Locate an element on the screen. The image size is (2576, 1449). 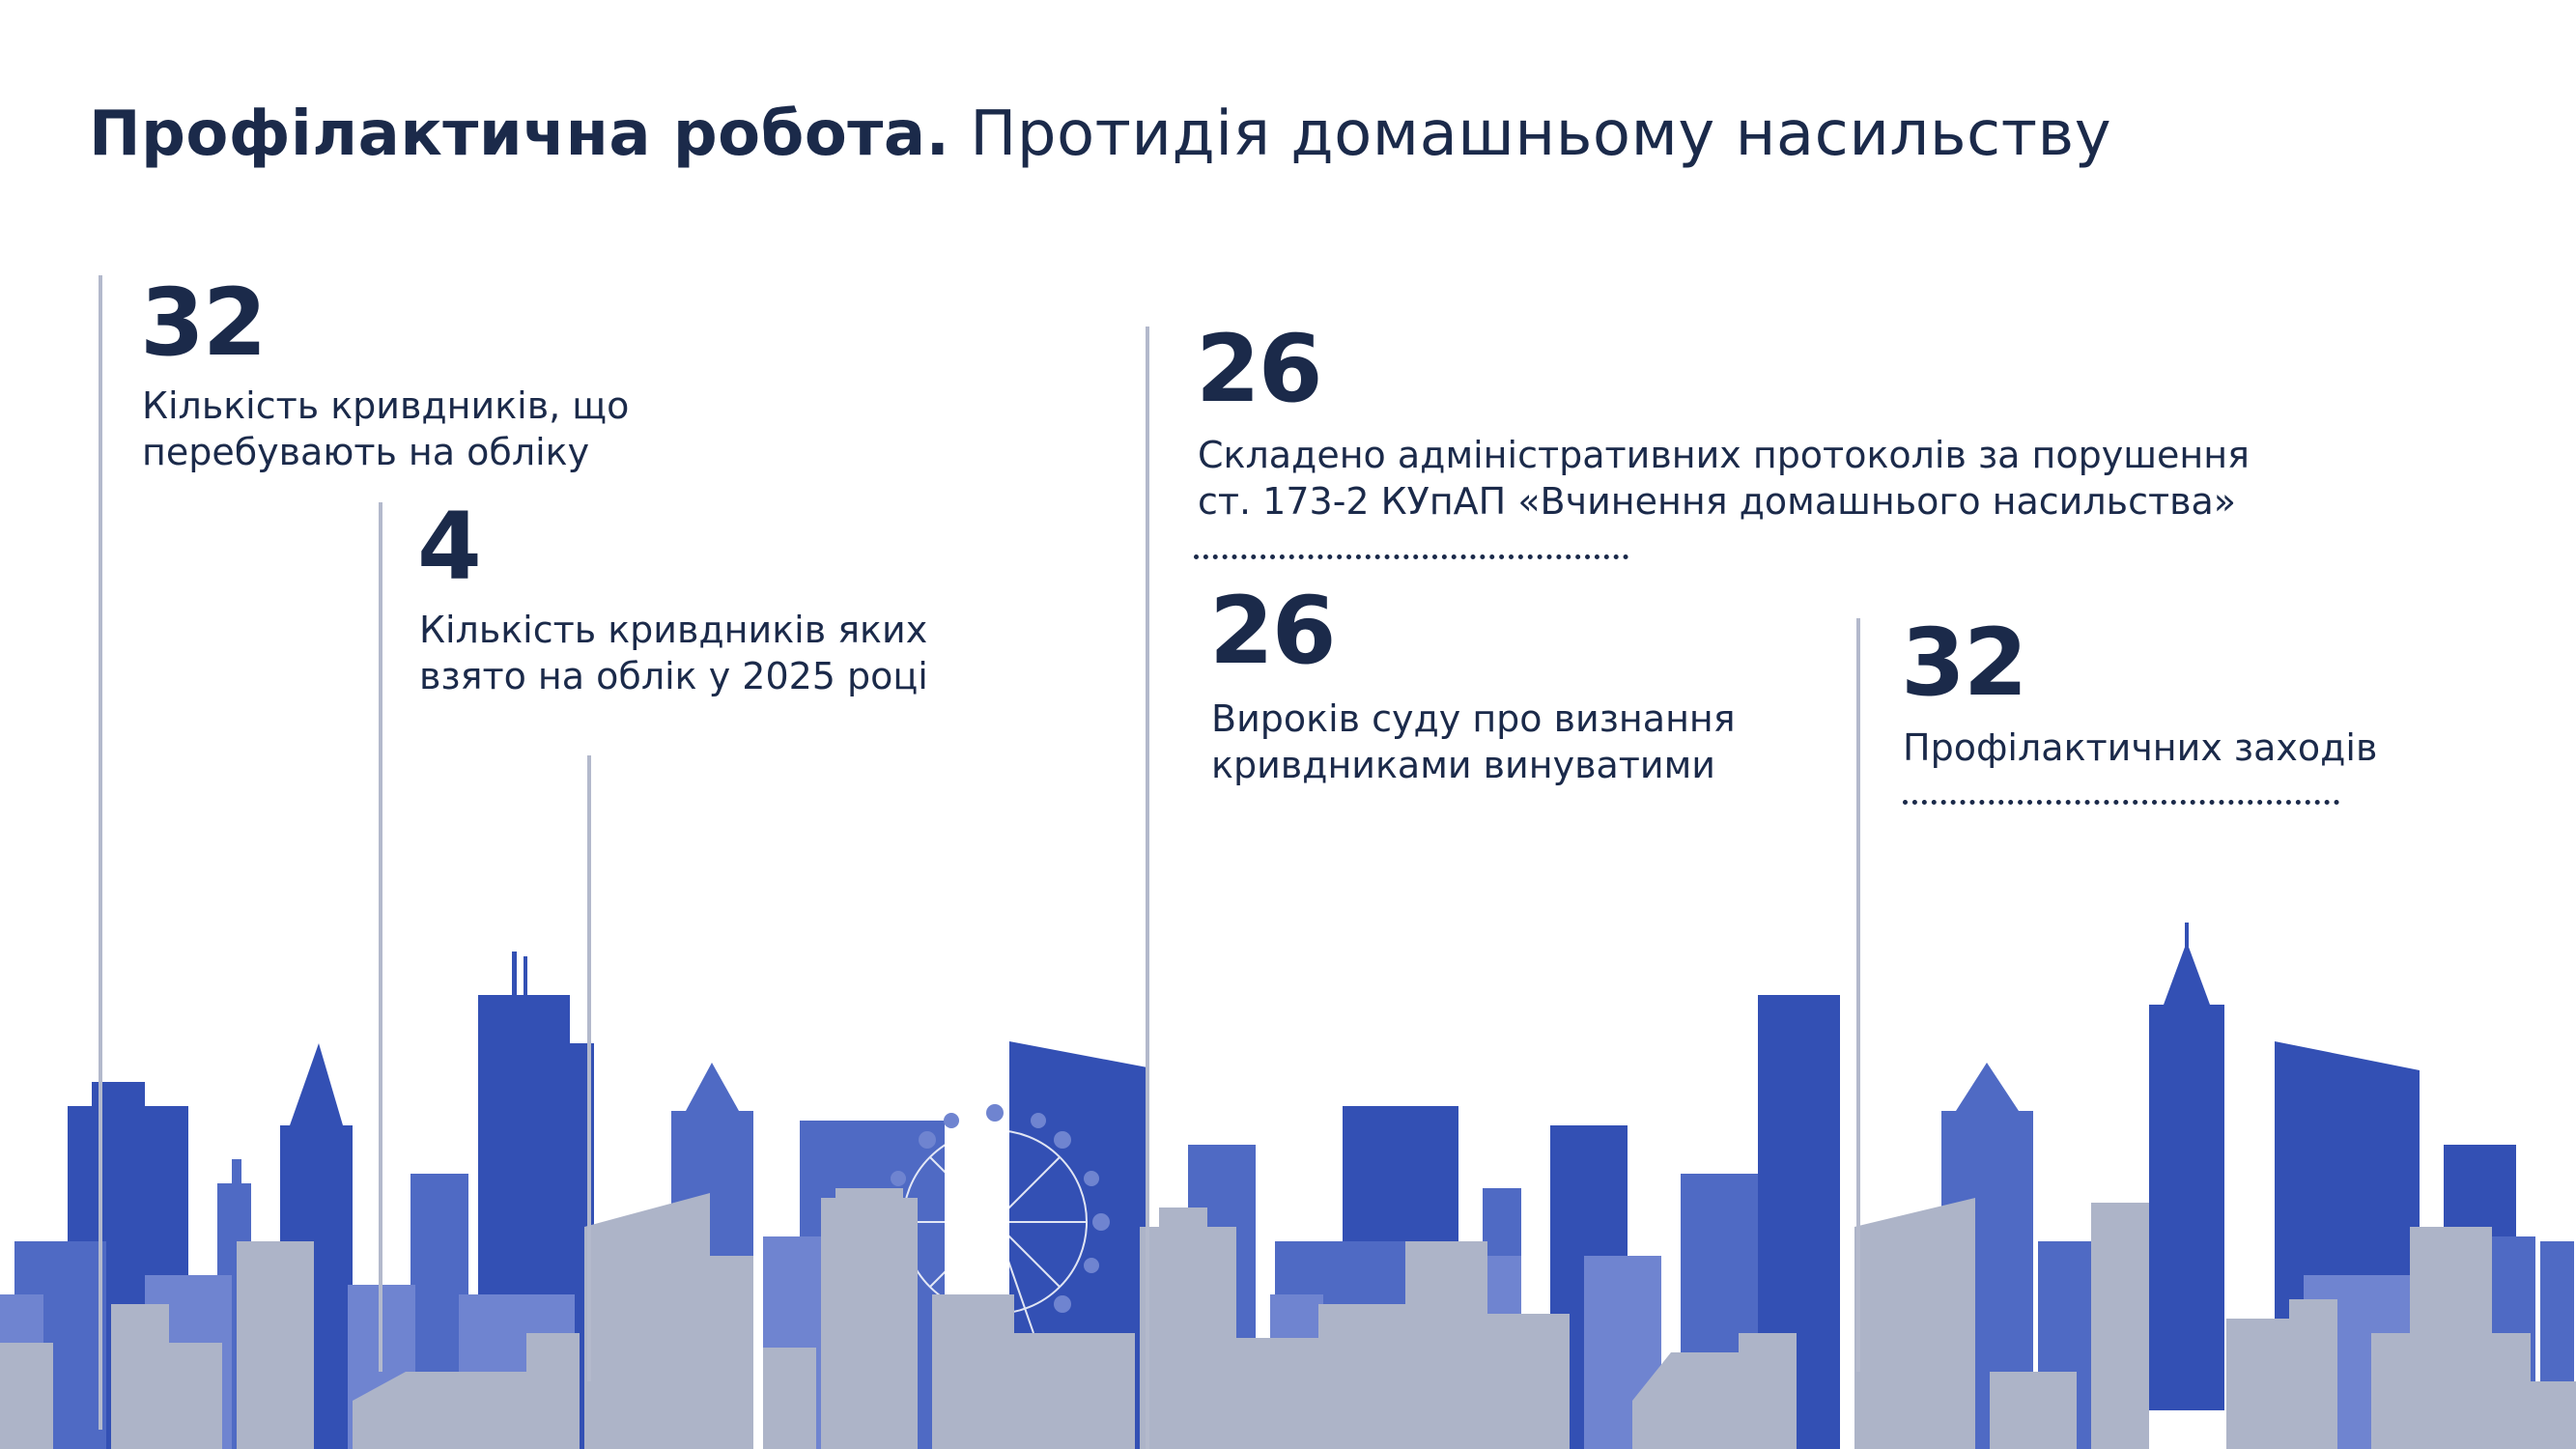
stat-label: Профілактичних заходів is located at coordinates (2140, 747).